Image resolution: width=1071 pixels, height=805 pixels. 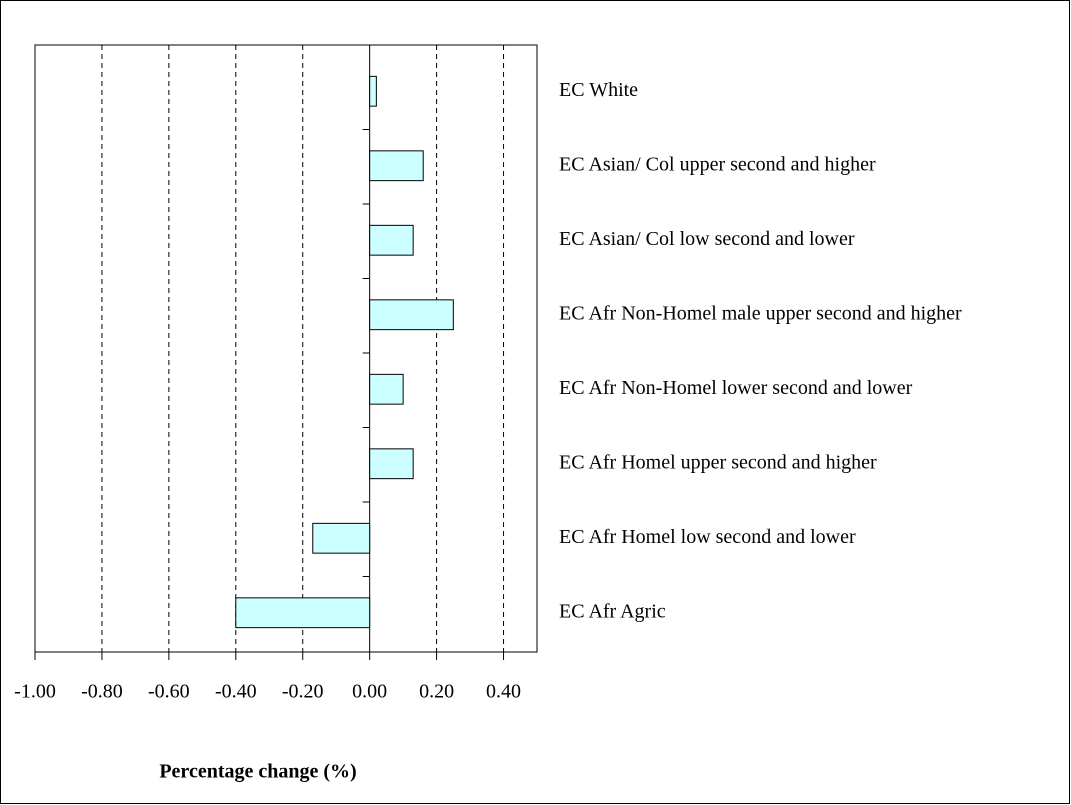 What do you see at coordinates (736, 388) in the screenshot?
I see `category-label: EC Afr Non-Homel lower second and lower` at bounding box center [736, 388].